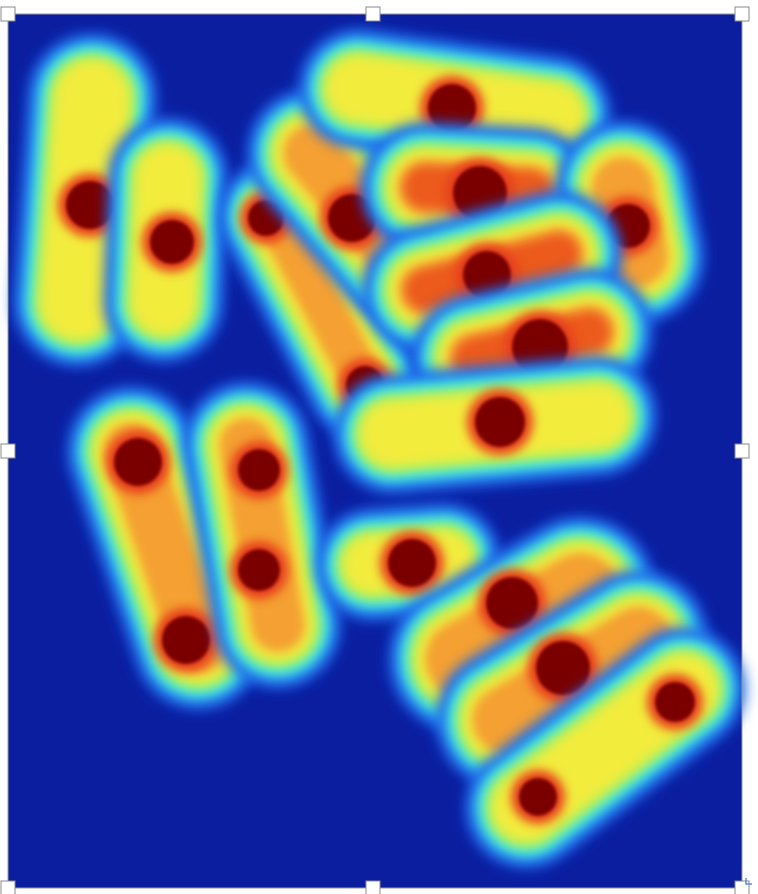 The width and height of the screenshot is (758, 894). I want to click on cell-body, so click(320, 300).